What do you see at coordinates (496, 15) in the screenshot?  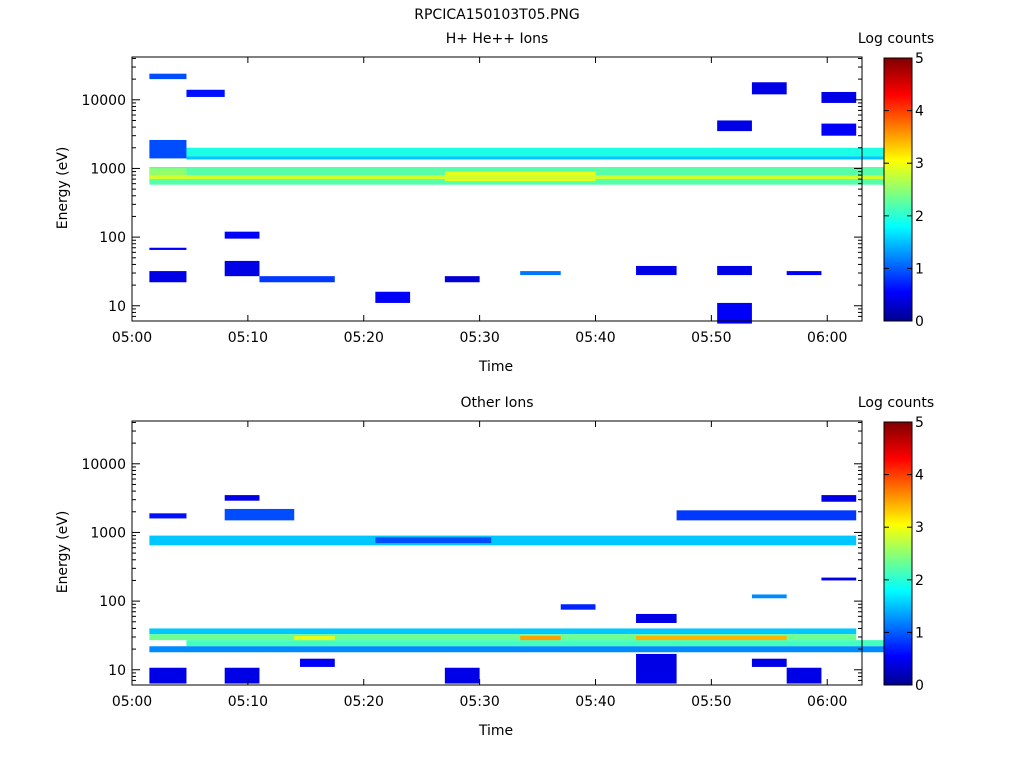 I see `figure-title: RPCICA150103T05.PNG` at bounding box center [496, 15].